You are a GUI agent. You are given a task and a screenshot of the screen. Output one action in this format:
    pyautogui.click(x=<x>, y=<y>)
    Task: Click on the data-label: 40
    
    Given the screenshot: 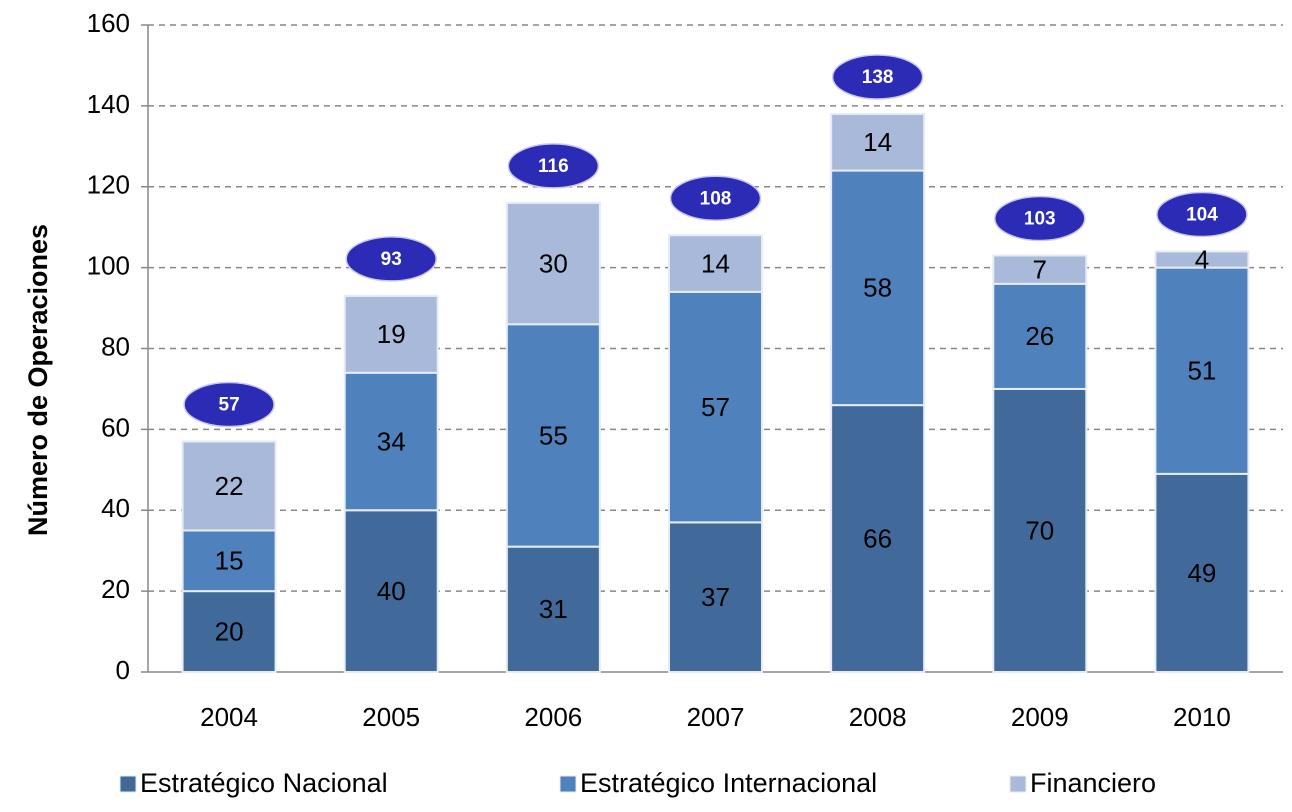 What is the action you would take?
    pyautogui.click(x=391, y=591)
    